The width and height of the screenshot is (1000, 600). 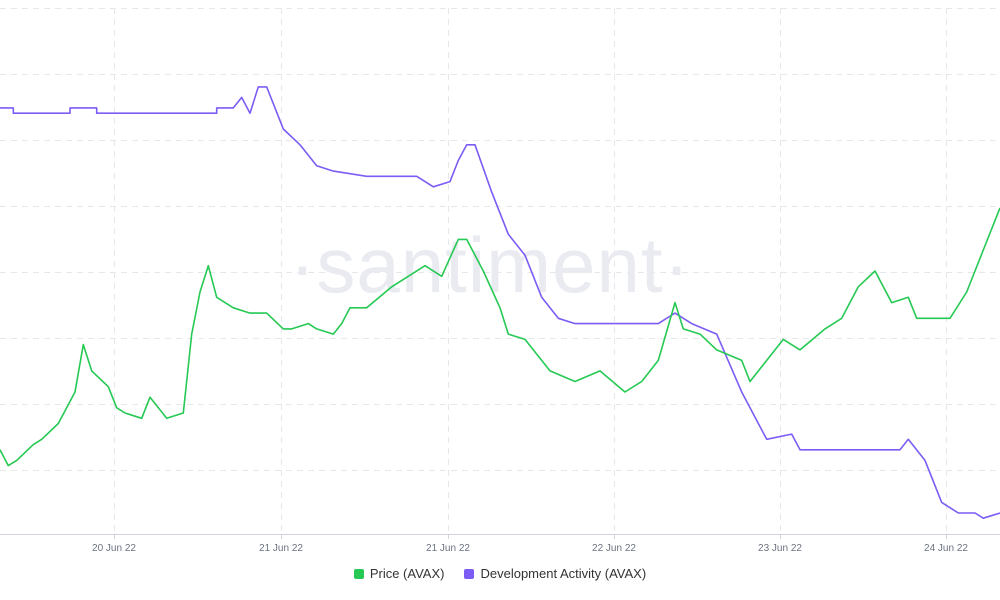 I want to click on legend: Price (AVAX) Development Activity (AVAX), so click(x=500, y=573).